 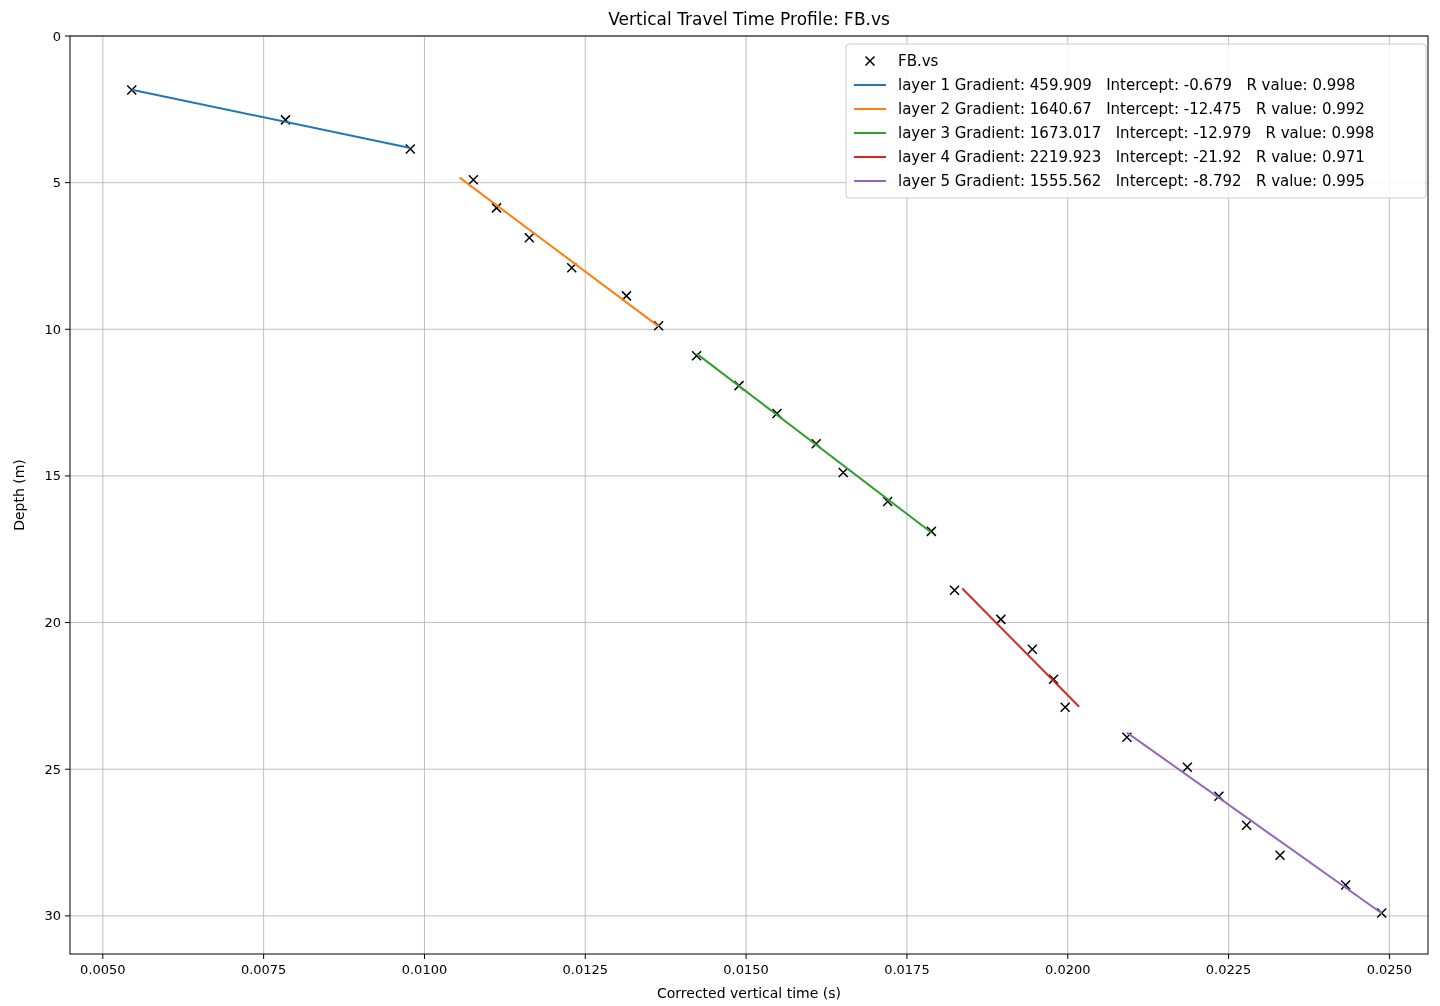 What do you see at coordinates (749, 993) in the screenshot?
I see `x-axis-title: Corrected vertical time (s)` at bounding box center [749, 993].